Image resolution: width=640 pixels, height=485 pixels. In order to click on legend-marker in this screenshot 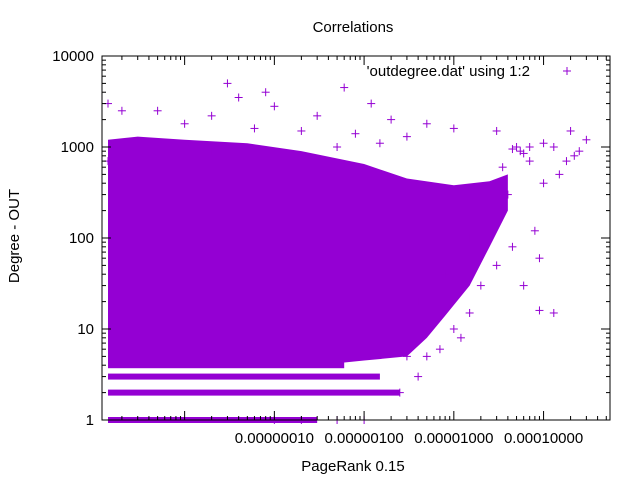, I will do `click(567, 71)`.